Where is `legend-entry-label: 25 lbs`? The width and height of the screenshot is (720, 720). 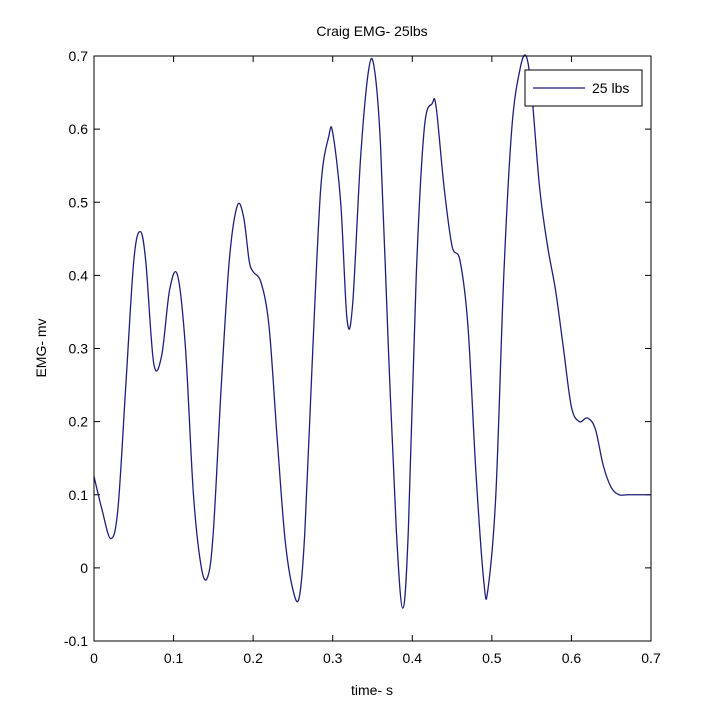 legend-entry-label: 25 lbs is located at coordinates (610, 88).